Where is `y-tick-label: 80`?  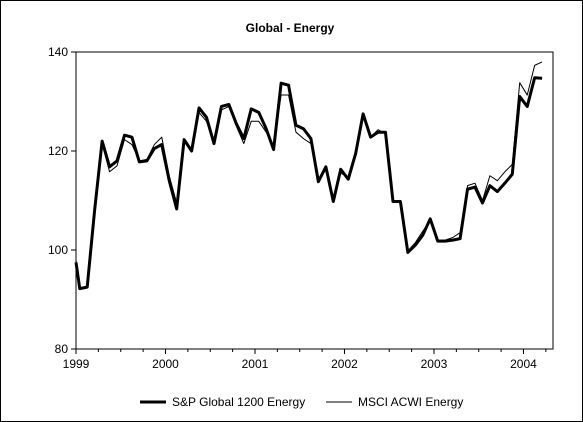
y-tick-label: 80 is located at coordinates (62, 349).